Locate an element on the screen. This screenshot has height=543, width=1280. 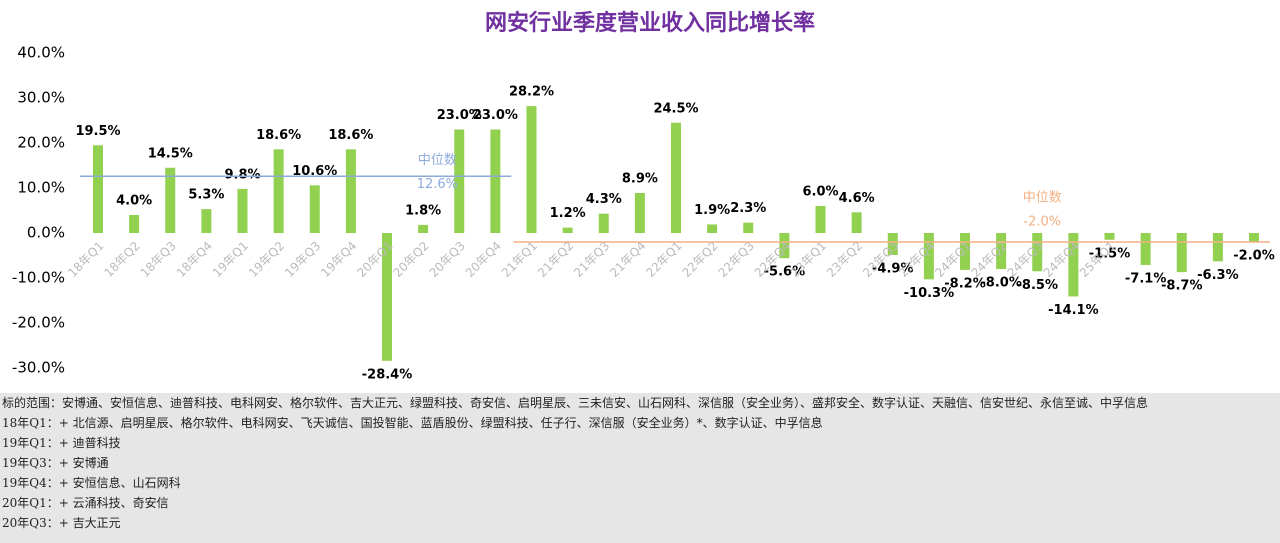
x-tick-label: 19年Q1 is located at coordinates (230, 259).